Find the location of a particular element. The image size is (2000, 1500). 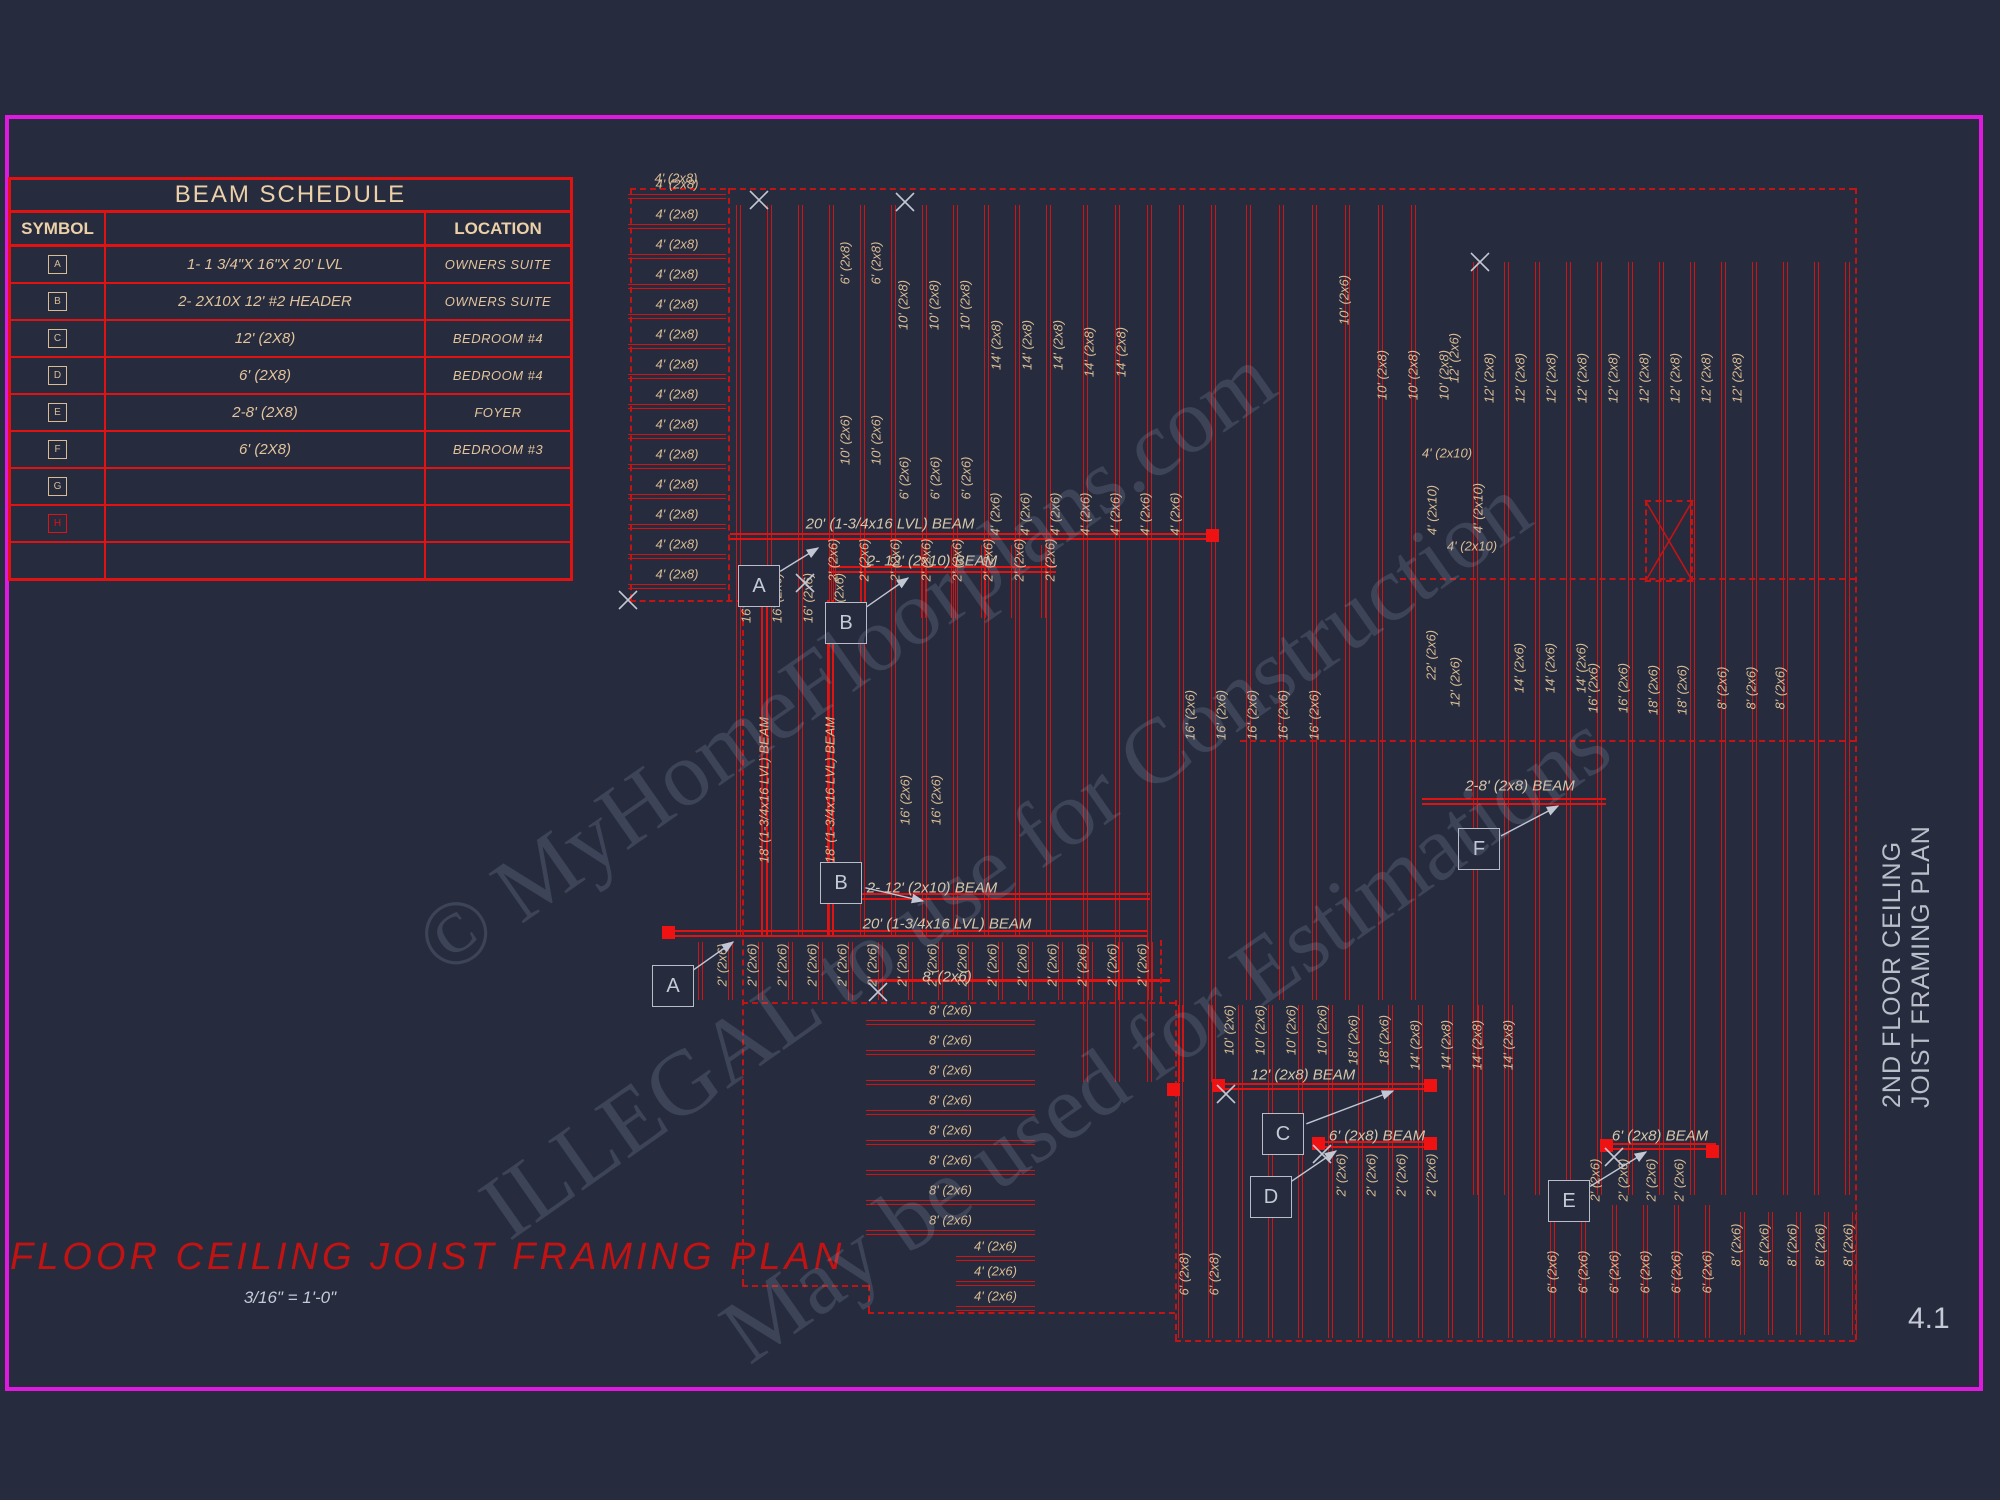

beam-symbol-cell: E is located at coordinates (58, 412).